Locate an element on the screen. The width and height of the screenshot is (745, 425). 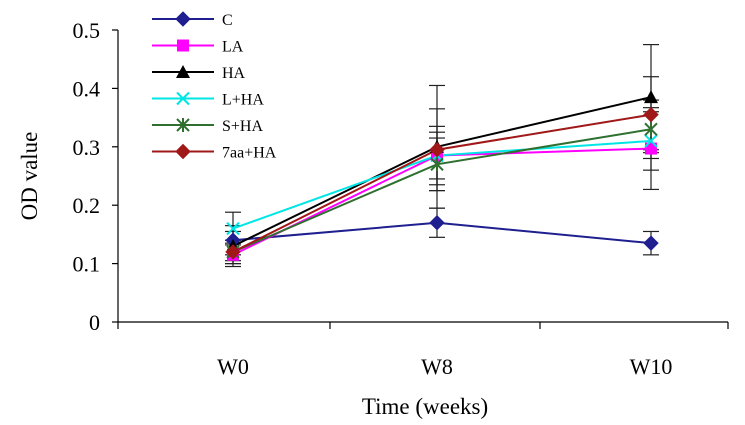
y-tick-label: 0 is located at coordinates (94, 322).